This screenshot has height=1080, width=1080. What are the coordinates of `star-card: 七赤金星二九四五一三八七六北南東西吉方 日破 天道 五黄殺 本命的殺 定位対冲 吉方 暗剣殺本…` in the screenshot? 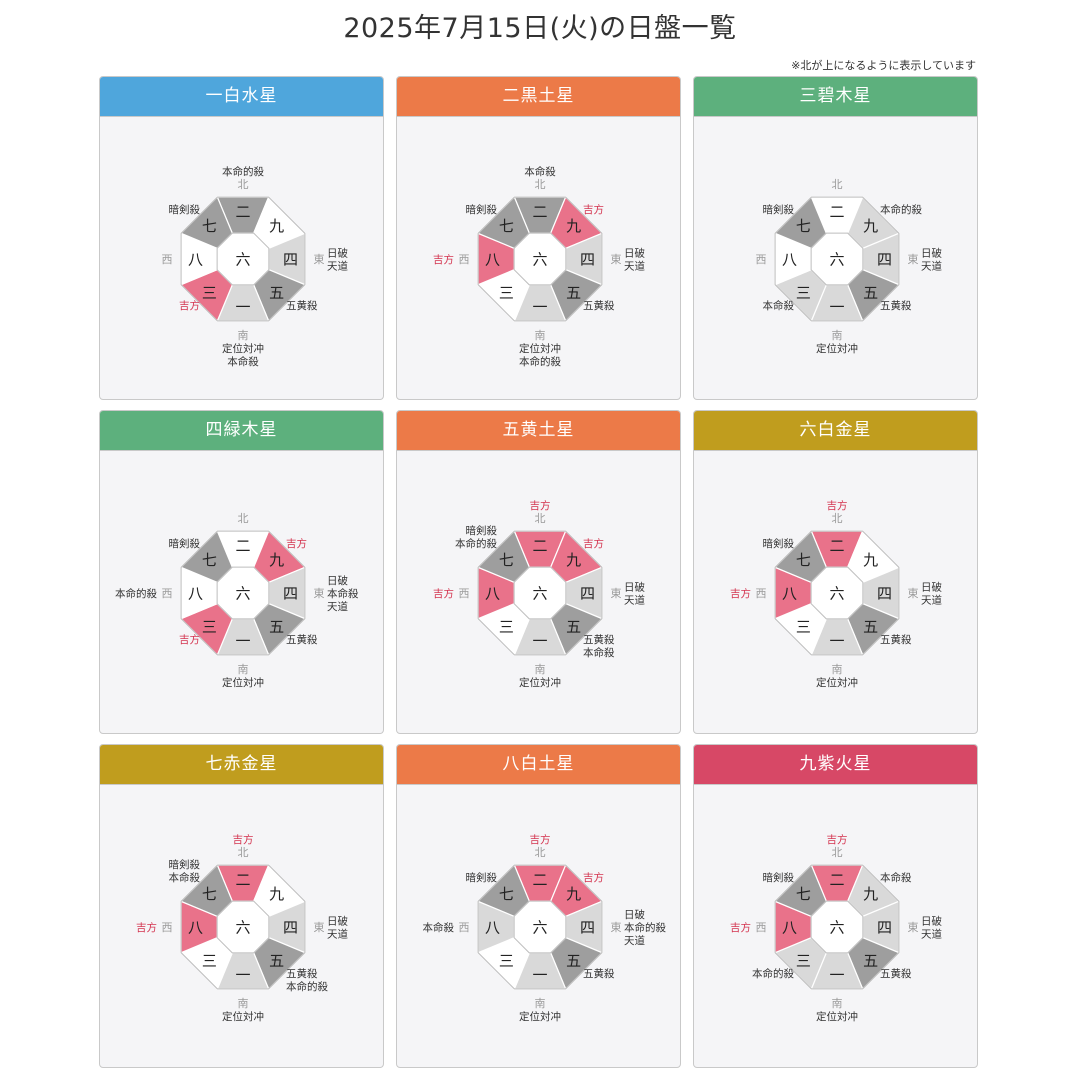 It's located at (241, 906).